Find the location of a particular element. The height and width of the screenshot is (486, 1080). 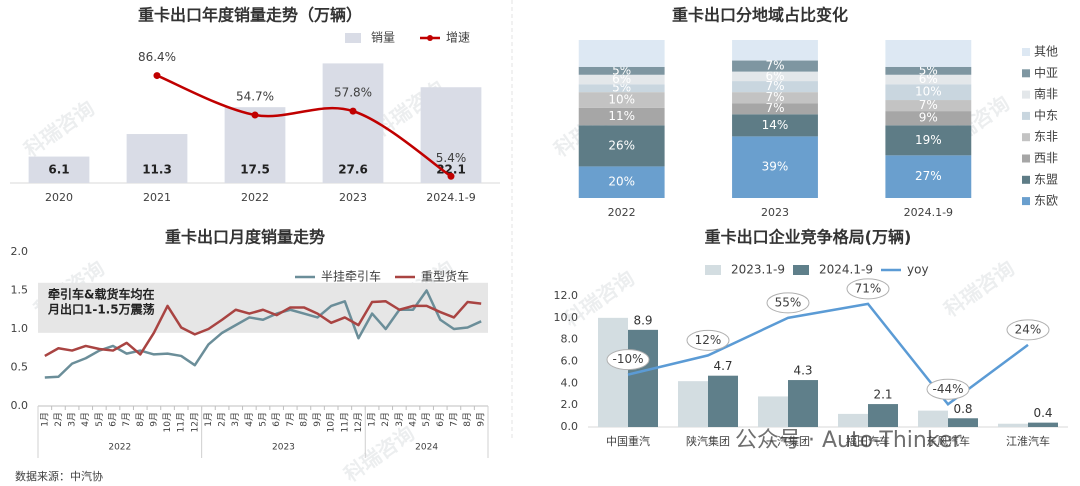

legend-label: 东盟 is located at coordinates (1046, 179).